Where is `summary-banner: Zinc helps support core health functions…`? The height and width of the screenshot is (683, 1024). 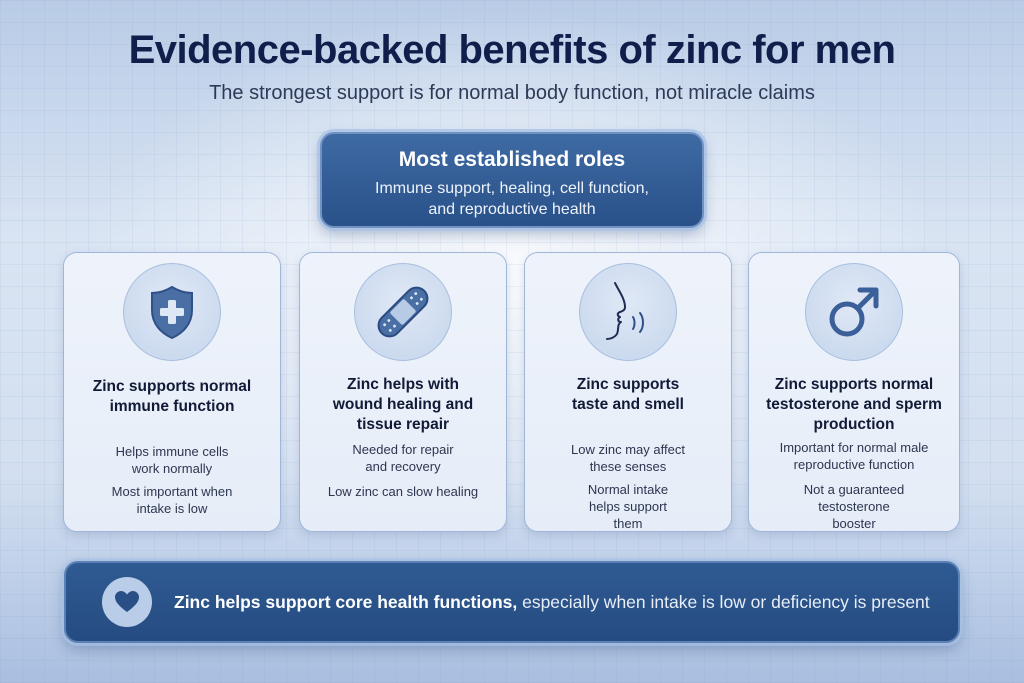 summary-banner: Zinc helps support core health functions… is located at coordinates (512, 602).